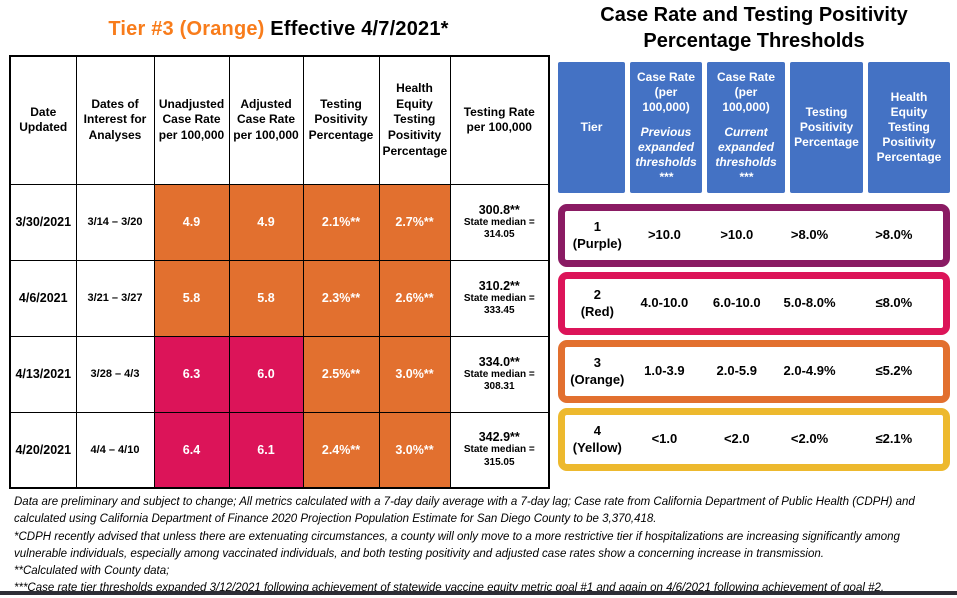  What do you see at coordinates (115, 374) in the screenshot?
I see `date-range-cell: 3/28 – 4/3` at bounding box center [115, 374].